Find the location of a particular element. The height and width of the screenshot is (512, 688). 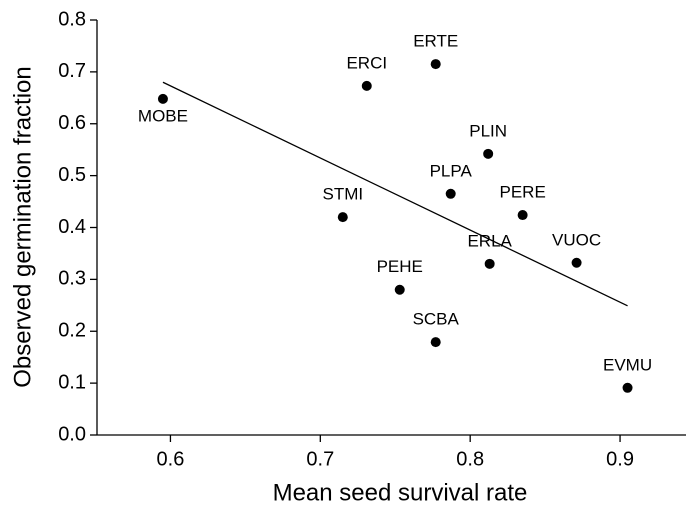

point-label: ERLA is located at coordinates (489, 240).